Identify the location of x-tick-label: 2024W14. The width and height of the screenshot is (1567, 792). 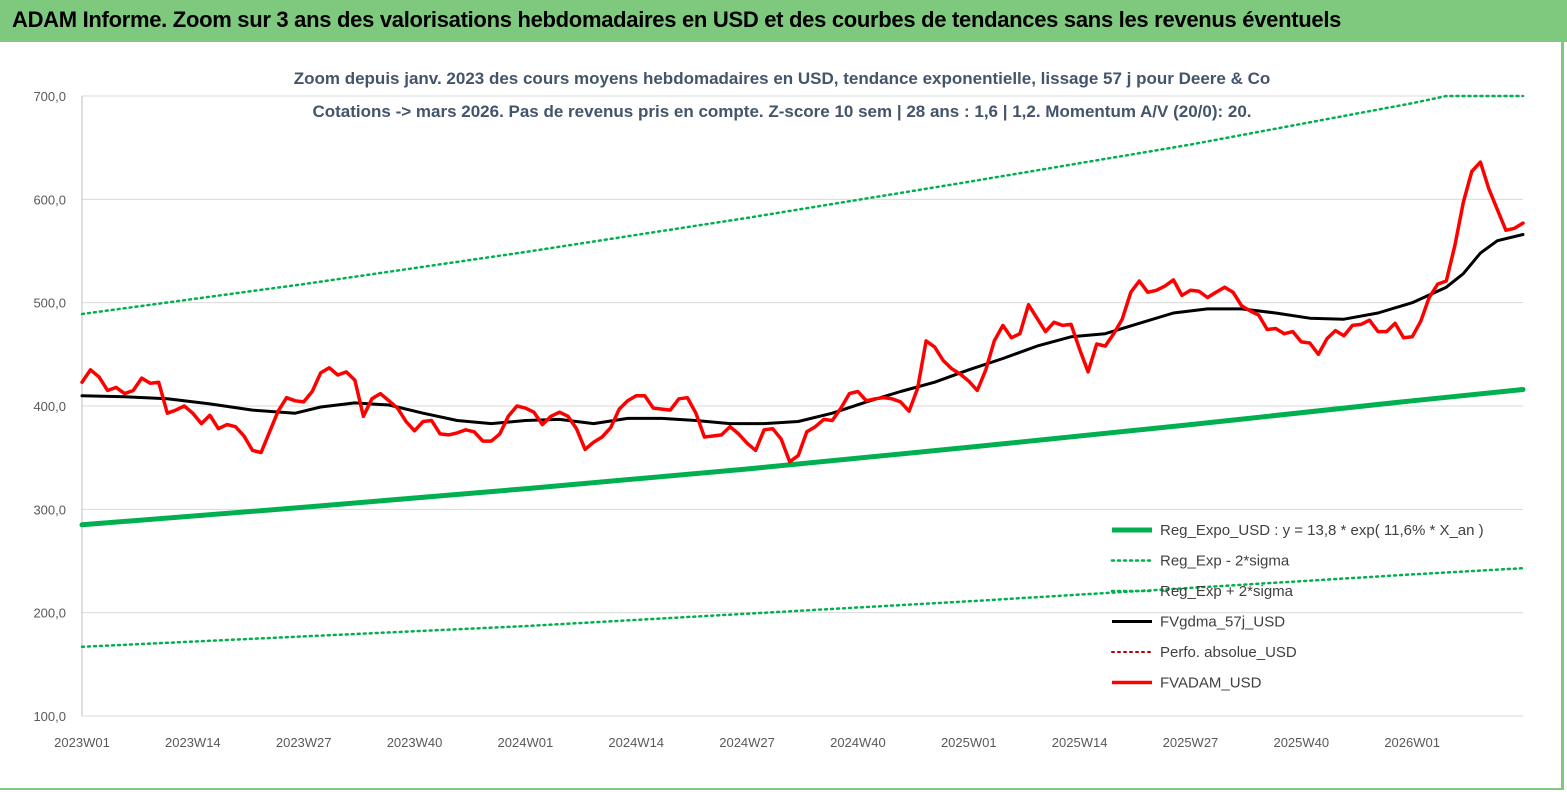
(636, 742).